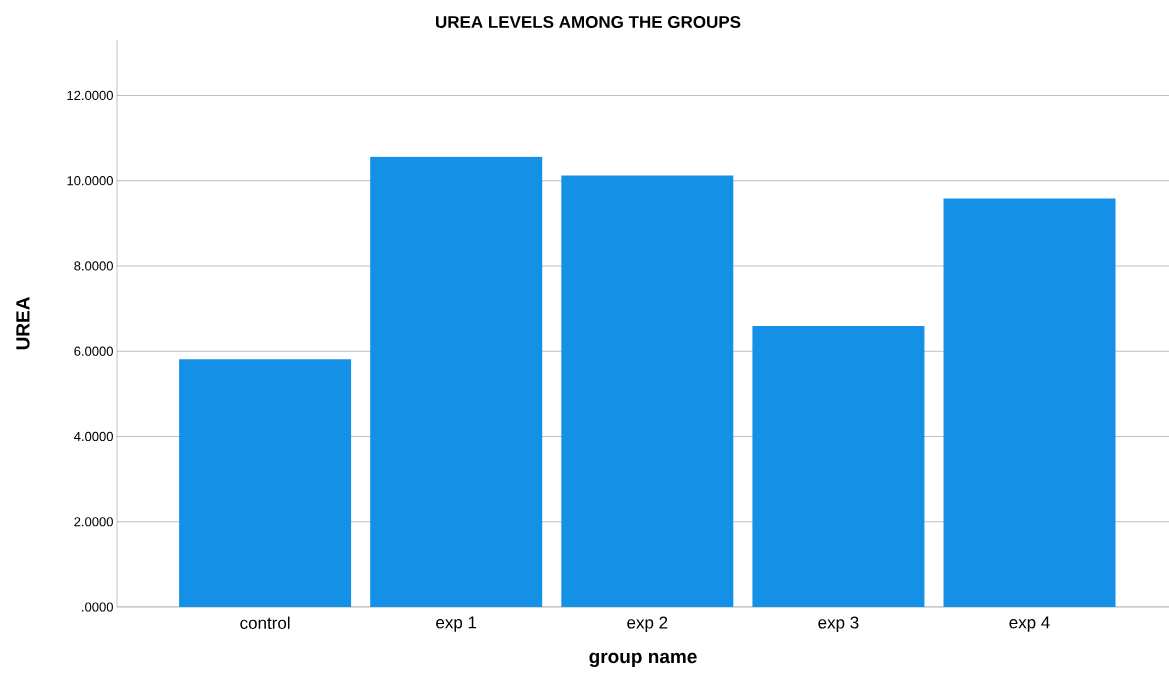  What do you see at coordinates (456, 624) in the screenshot?
I see `x-tick-label: exp 1` at bounding box center [456, 624].